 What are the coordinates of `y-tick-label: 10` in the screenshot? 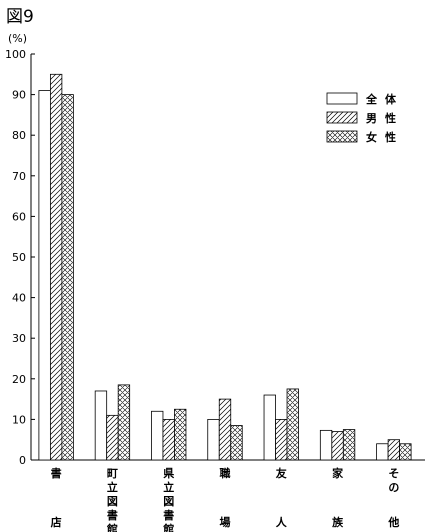 It's located at (19, 419).